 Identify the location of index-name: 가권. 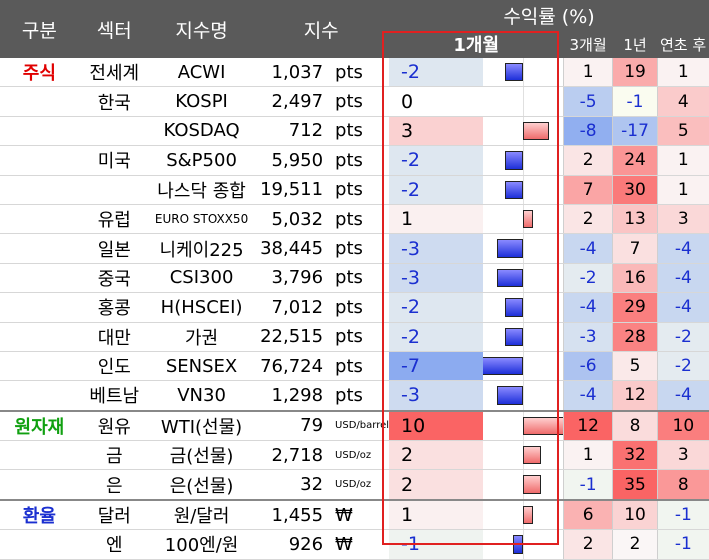
(201, 337).